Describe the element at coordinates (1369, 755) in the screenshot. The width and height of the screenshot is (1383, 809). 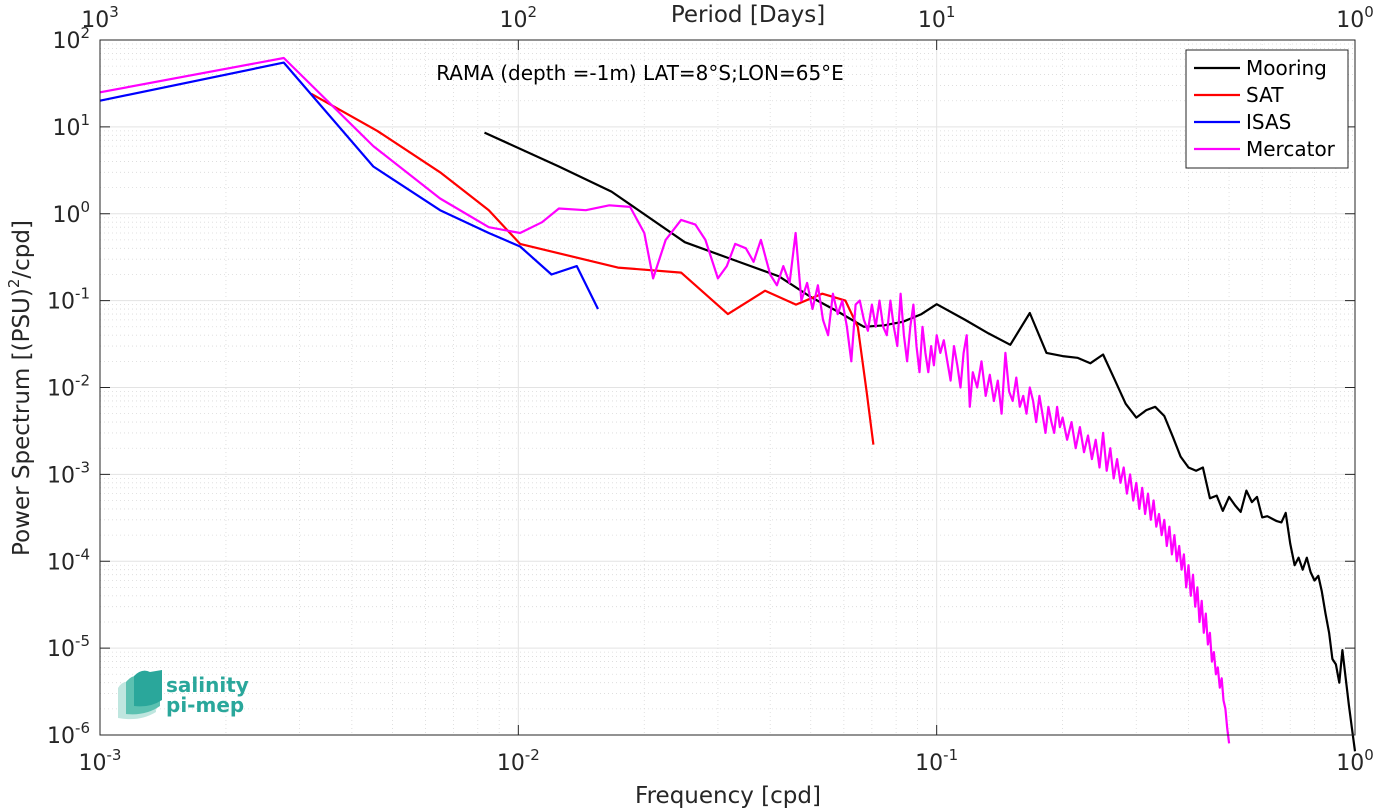
I see `x-tick-label-exp: 0` at that location.